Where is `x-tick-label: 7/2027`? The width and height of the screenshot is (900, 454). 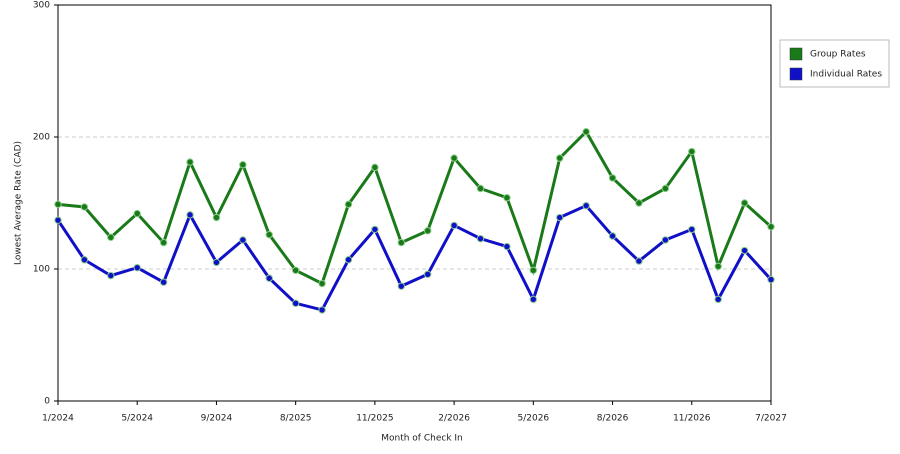
x-tick-label: 7/2027 is located at coordinates (771, 419).